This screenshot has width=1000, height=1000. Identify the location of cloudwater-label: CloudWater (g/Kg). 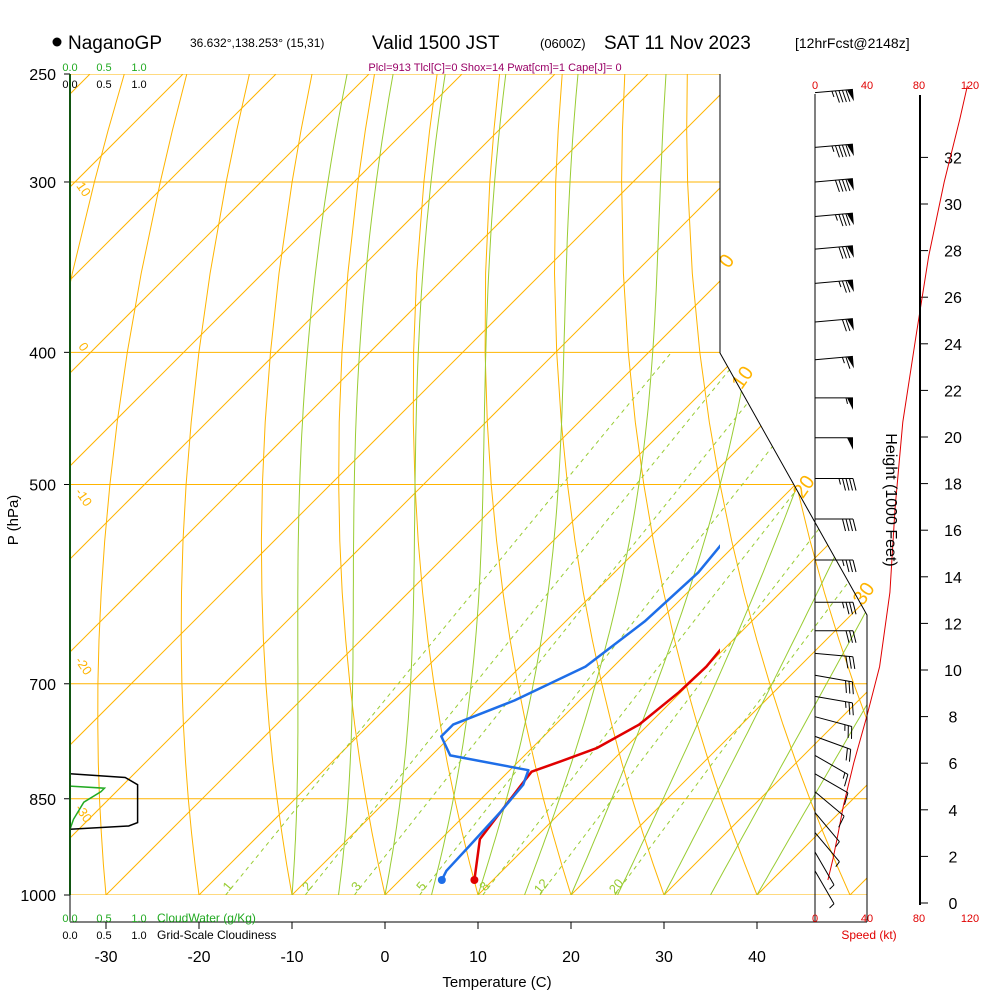
(206, 918).